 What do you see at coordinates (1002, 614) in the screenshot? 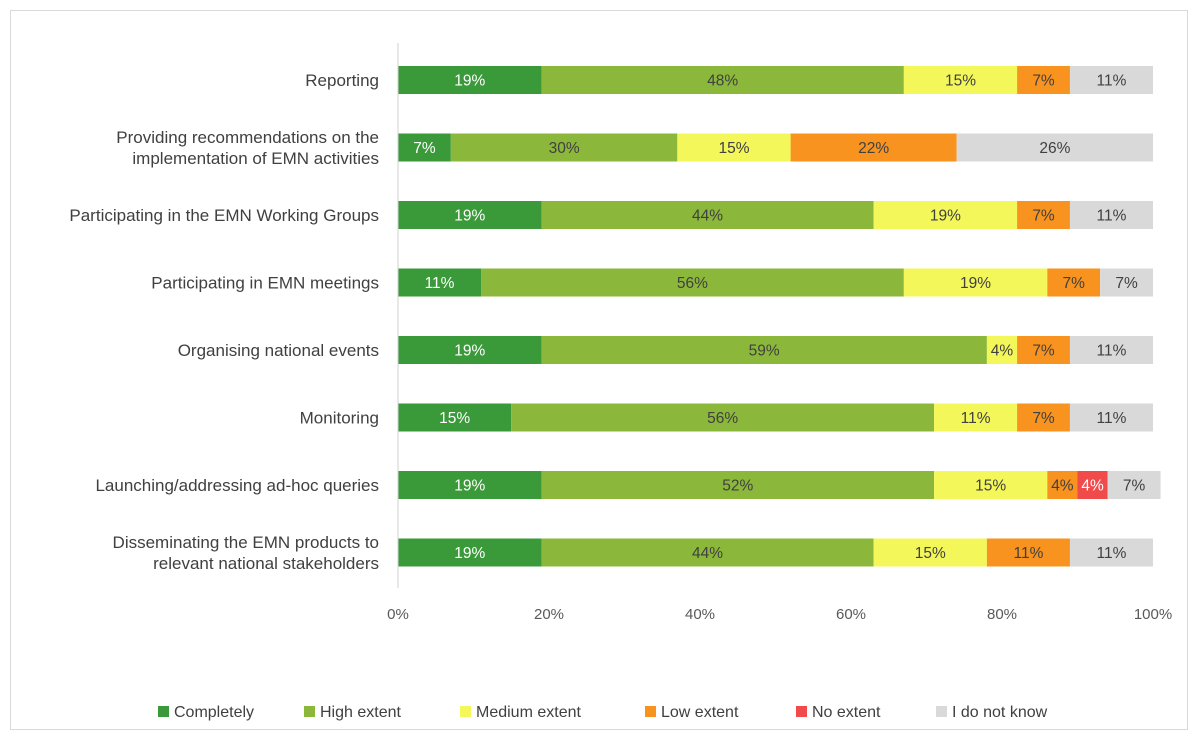
I see `x-tick-label: 80%` at bounding box center [1002, 614].